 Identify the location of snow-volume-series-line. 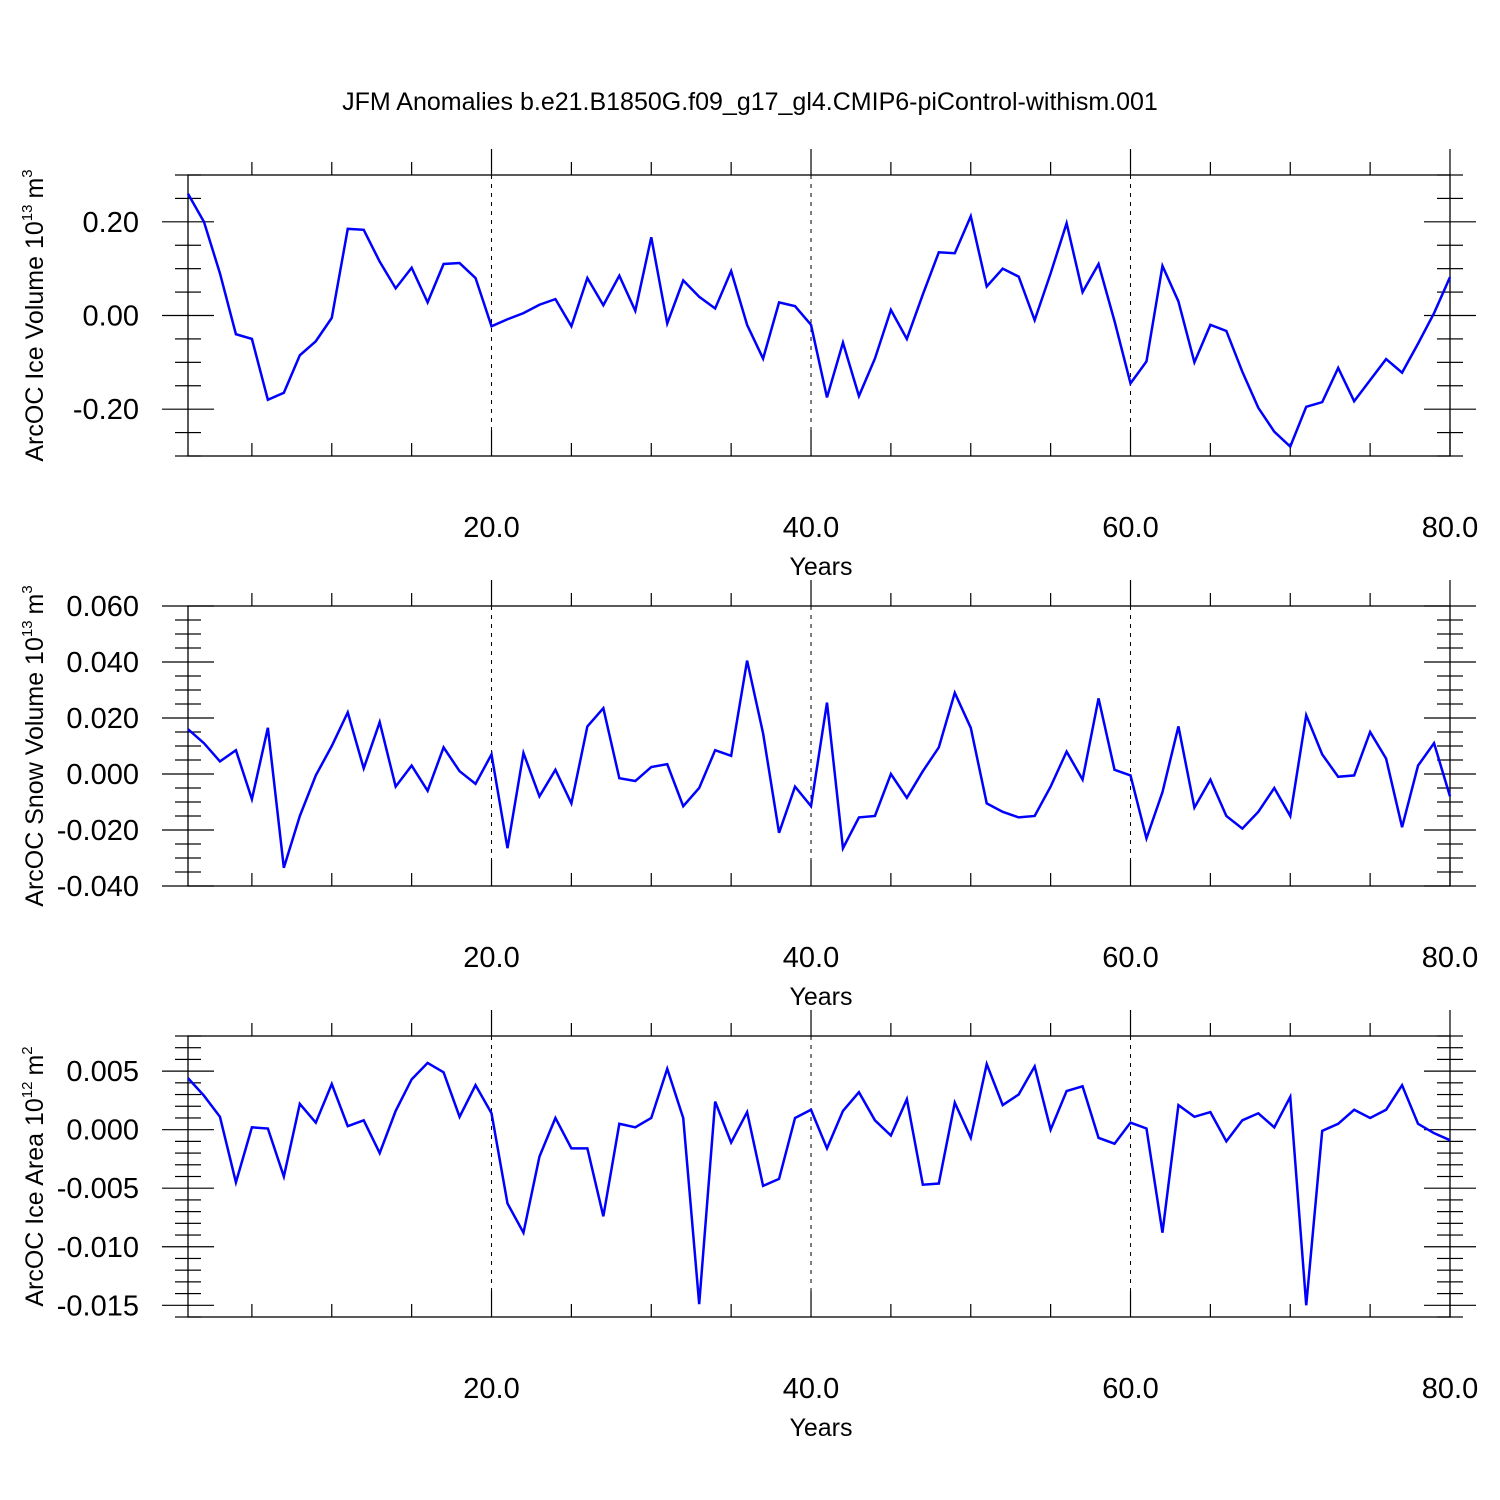
(819, 764).